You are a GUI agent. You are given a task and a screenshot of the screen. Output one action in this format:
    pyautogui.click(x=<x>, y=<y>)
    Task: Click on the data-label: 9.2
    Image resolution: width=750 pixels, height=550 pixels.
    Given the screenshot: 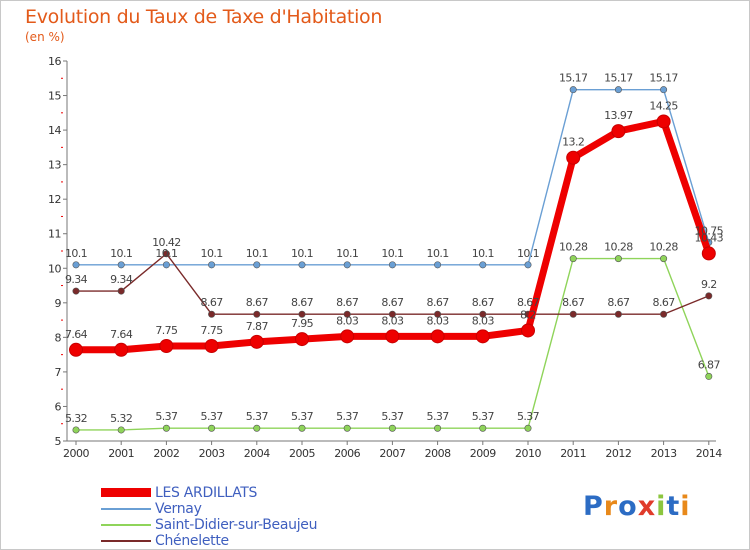 What is the action you would take?
    pyautogui.click(x=709, y=284)
    